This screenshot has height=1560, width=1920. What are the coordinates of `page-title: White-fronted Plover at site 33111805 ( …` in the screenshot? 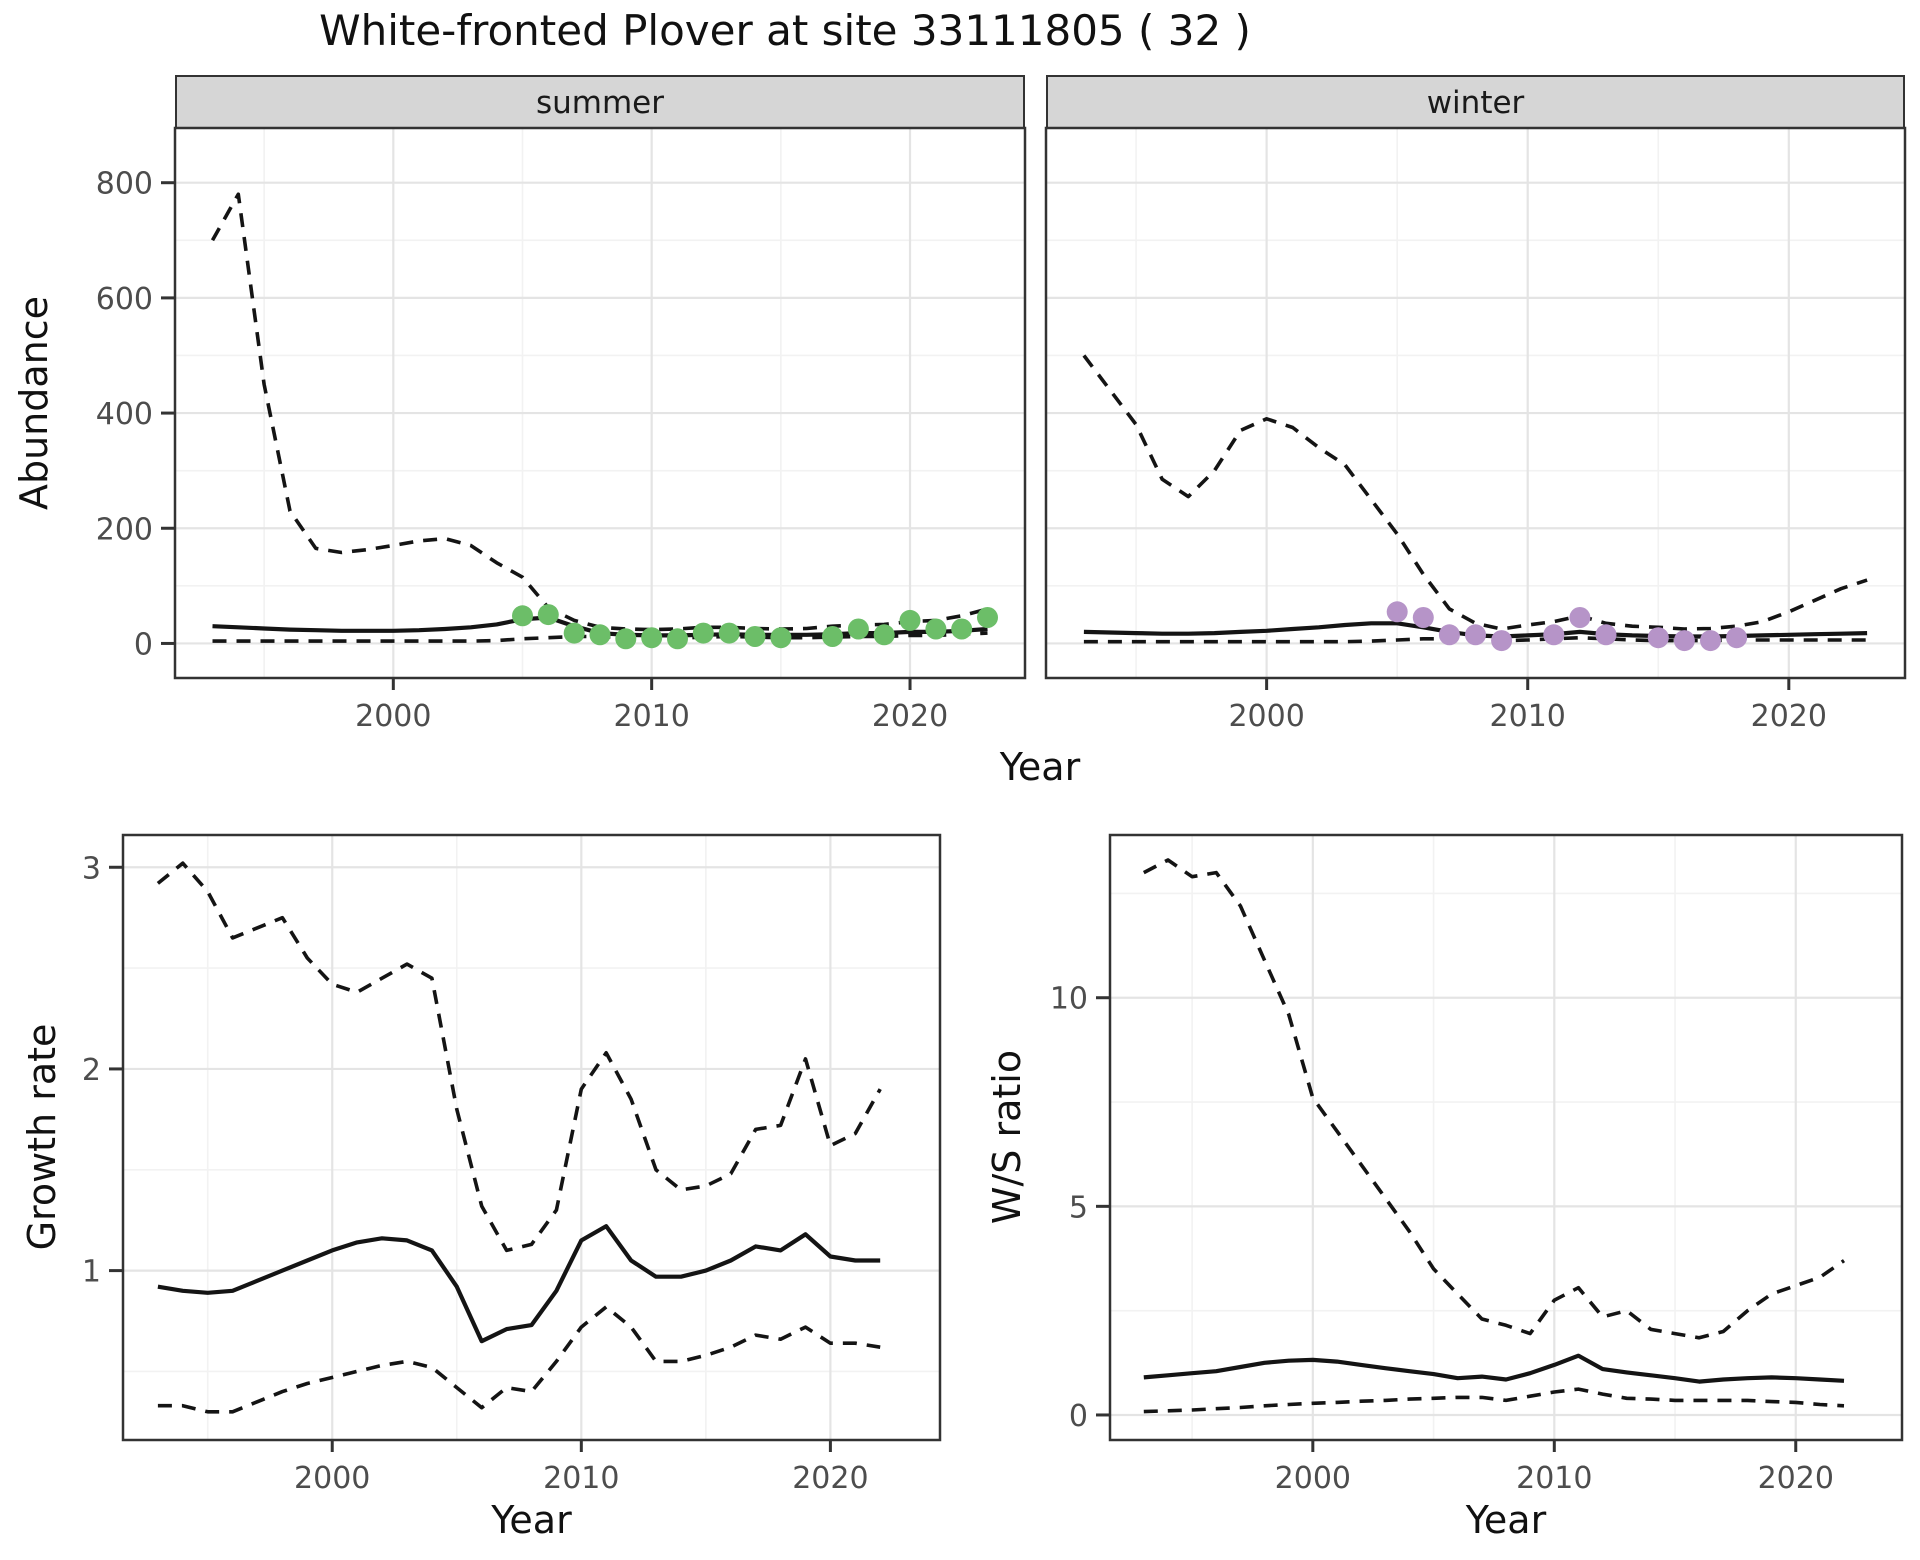 It's located at (785, 30).